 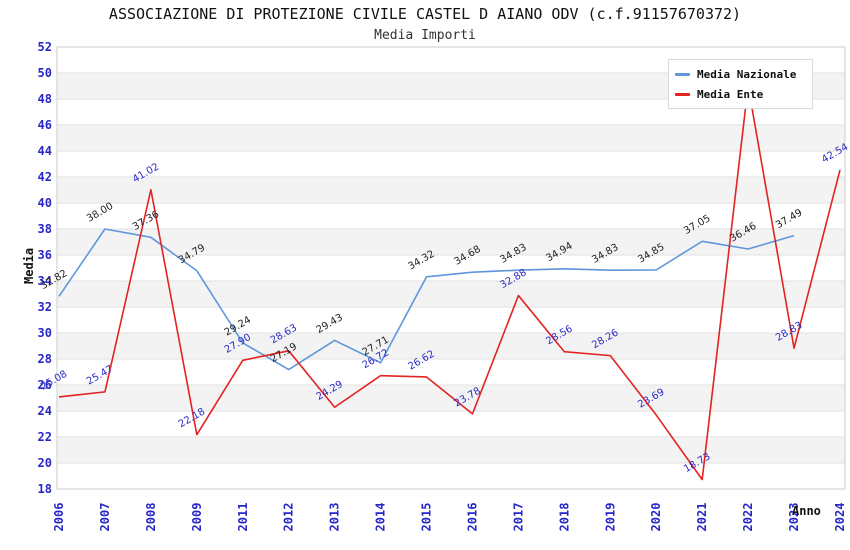 I want to click on x-tick-label: 2019, so click(x=610, y=517).